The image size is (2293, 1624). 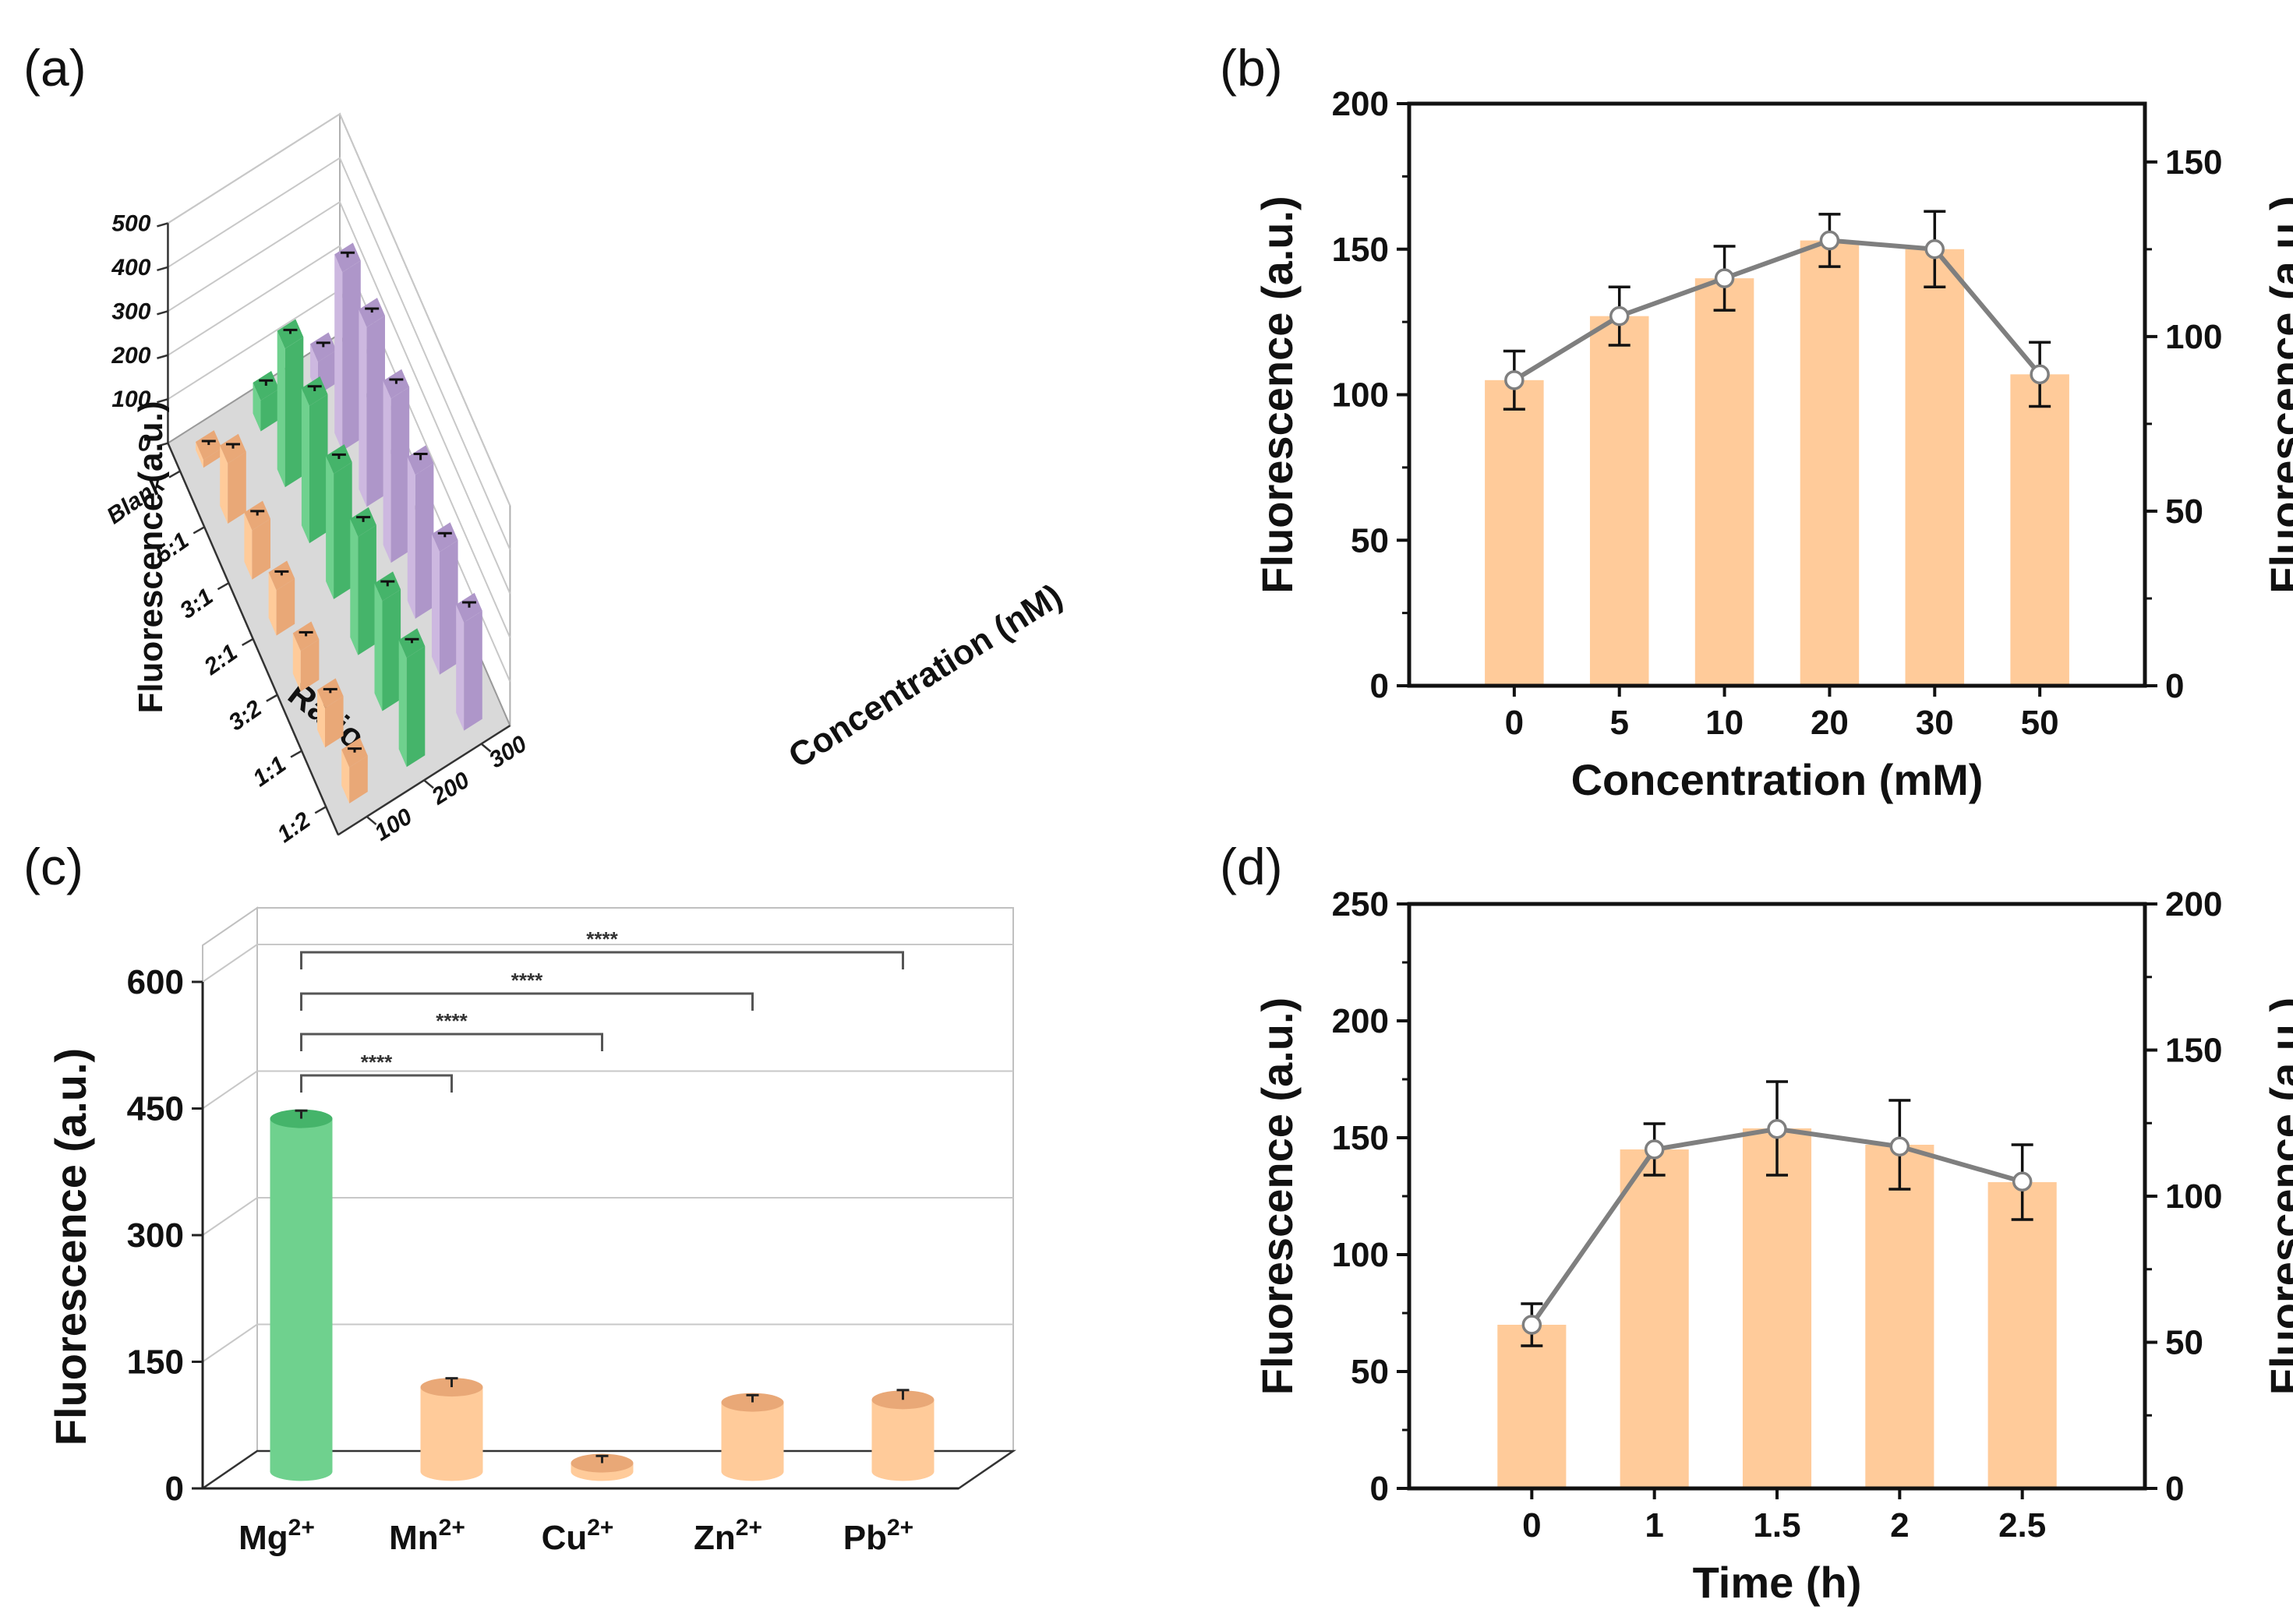 I want to click on x-tick-label: 50, so click(x=2040, y=723).